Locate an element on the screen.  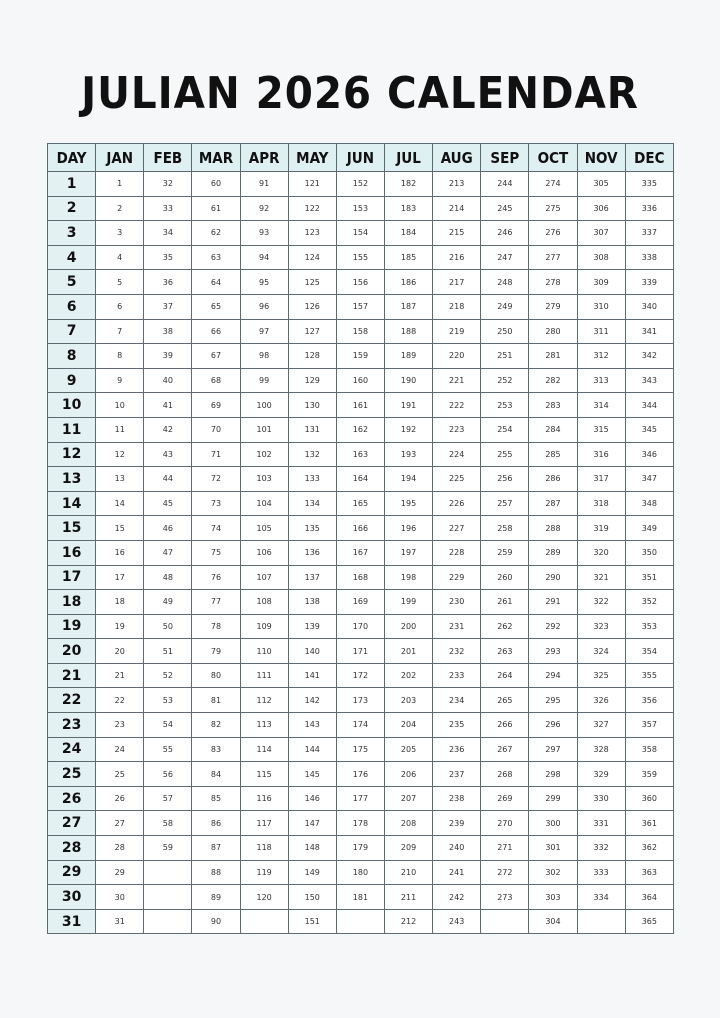
julian-day-cell: 135 is located at coordinates (312, 528).